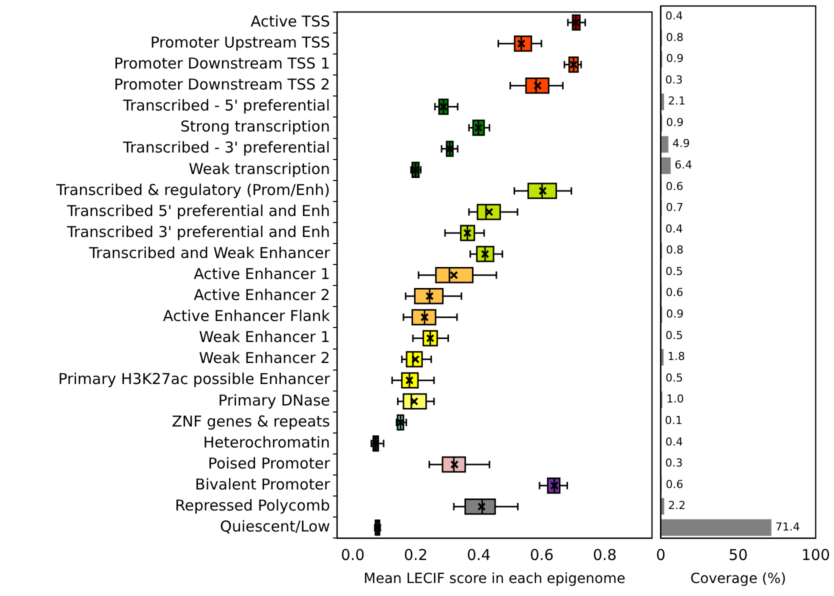 This screenshot has width=834, height=596. What do you see at coordinates (259, 169) in the screenshot?
I see `y-tick-label: Weak transcription` at bounding box center [259, 169].